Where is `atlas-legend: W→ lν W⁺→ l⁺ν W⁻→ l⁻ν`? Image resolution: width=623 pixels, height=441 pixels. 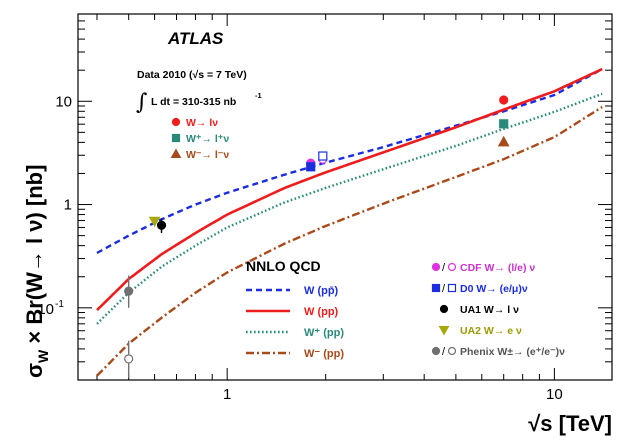
atlas-legend: W→ lν W⁺→ l⁺ν W⁻→ l⁻ν is located at coordinates (199, 139).